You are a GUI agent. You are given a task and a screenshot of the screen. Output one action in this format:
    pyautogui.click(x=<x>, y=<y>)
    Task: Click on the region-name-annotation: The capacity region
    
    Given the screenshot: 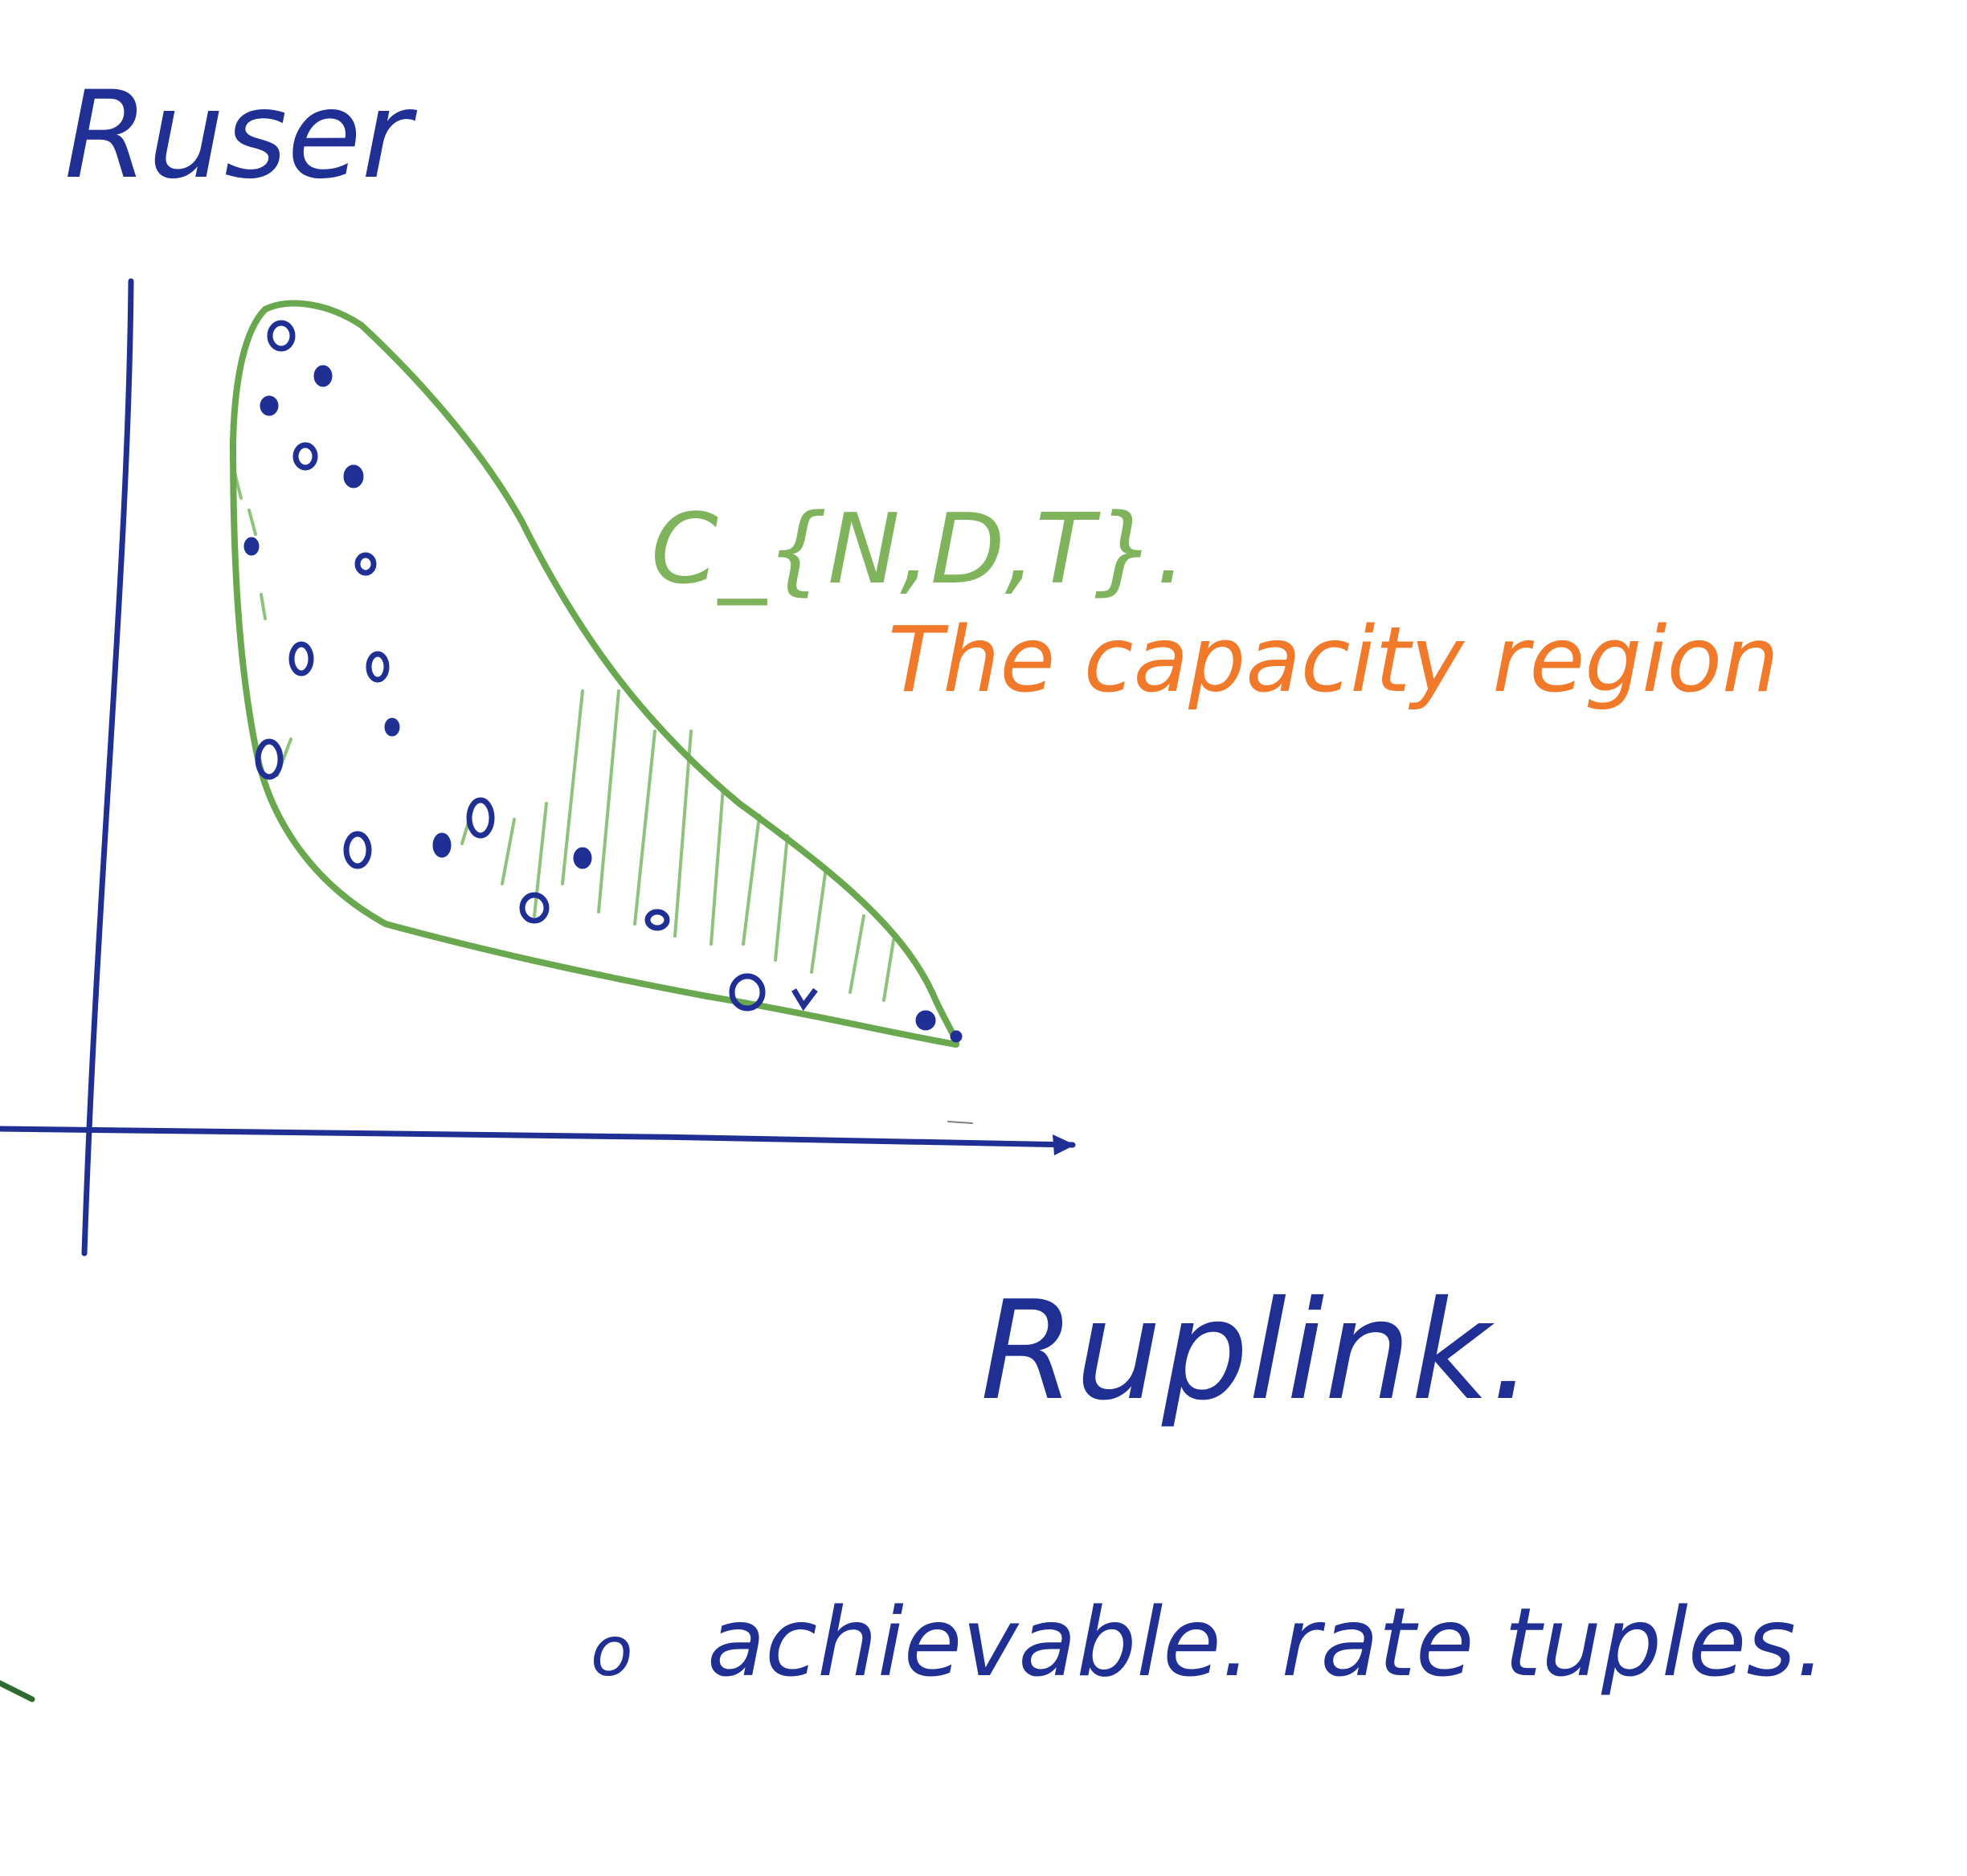 What is the action you would take?
    pyautogui.click(x=1333, y=660)
    